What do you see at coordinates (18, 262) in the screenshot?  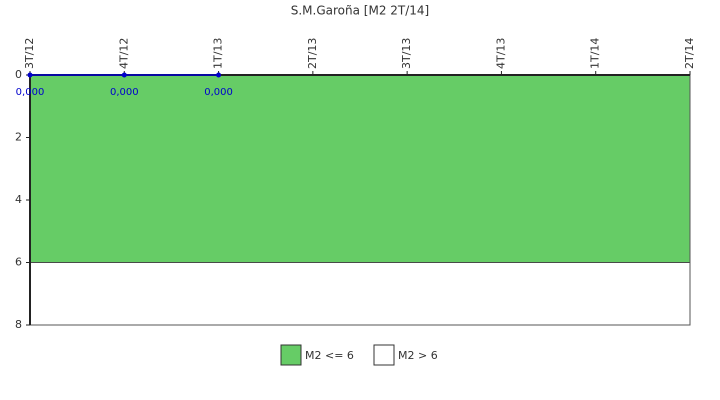 I see `y-tick-label: 6` at bounding box center [18, 262].